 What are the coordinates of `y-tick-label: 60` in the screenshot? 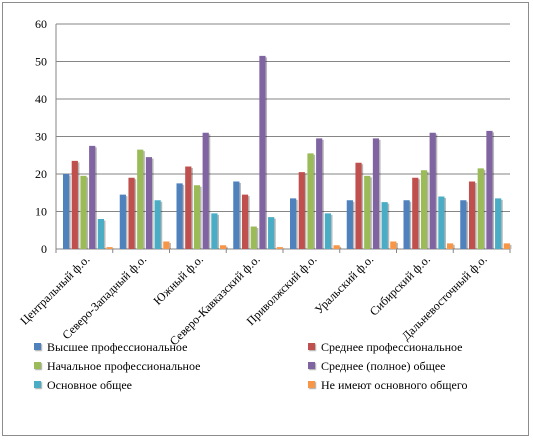 It's located at (41, 24).